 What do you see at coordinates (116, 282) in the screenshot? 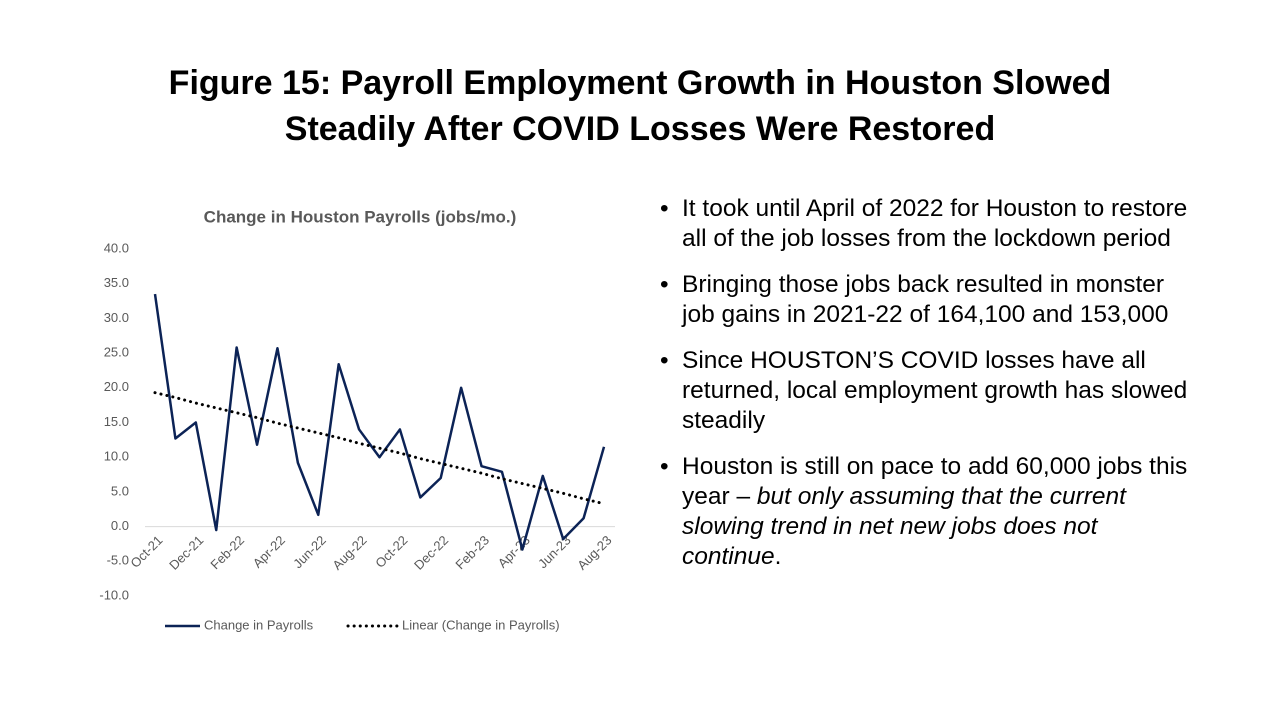
I see `y-tick-label: 35.0` at bounding box center [116, 282].